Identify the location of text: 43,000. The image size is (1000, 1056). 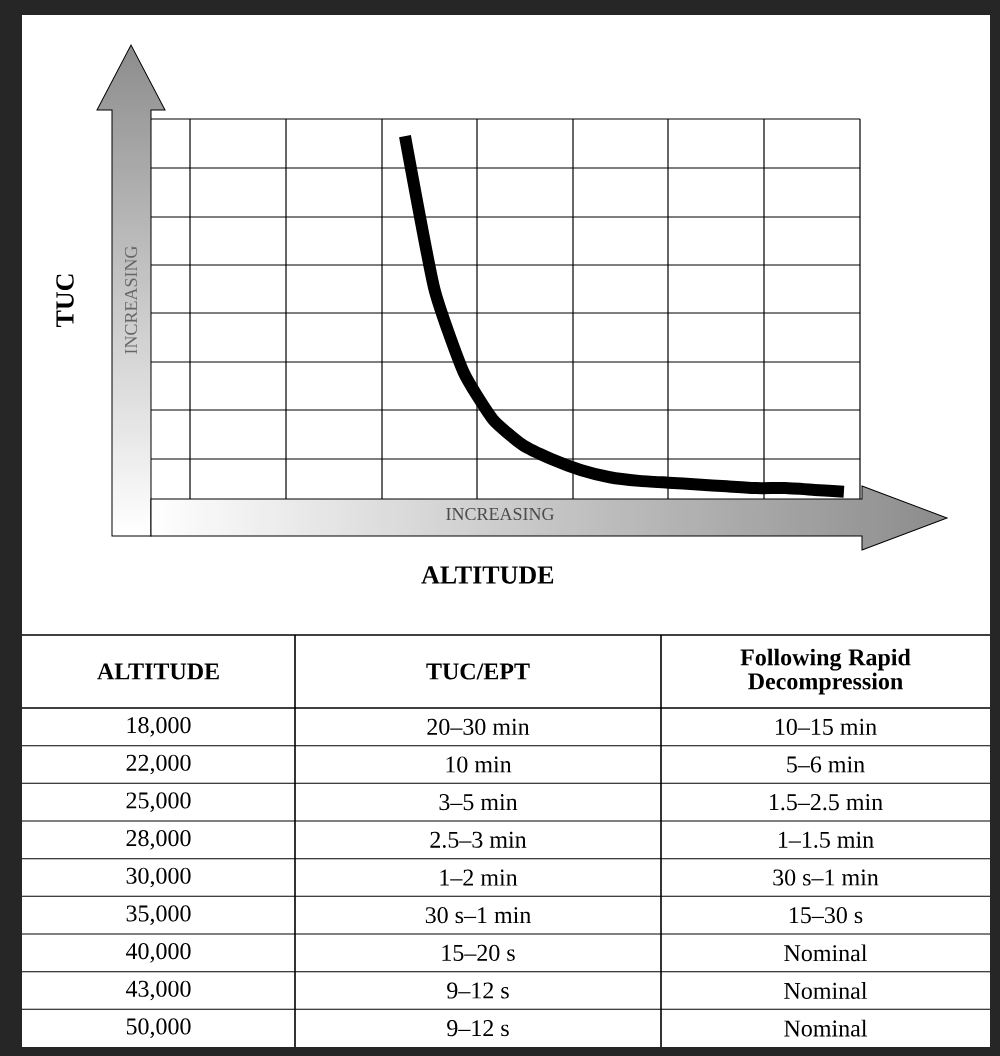
(158, 990).